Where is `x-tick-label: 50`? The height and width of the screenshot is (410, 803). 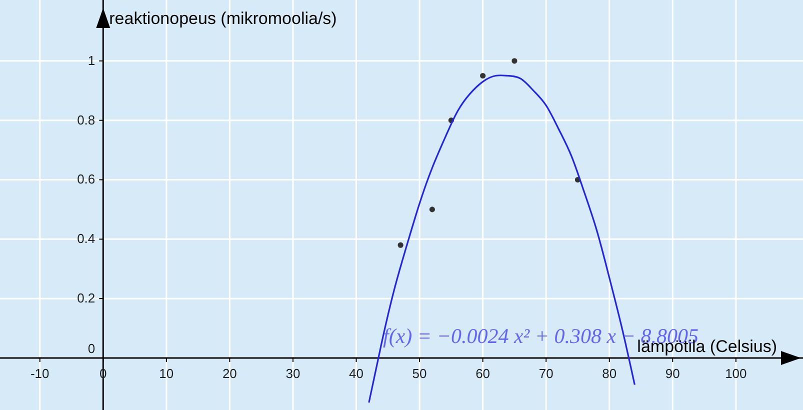
x-tick-label: 50 is located at coordinates (419, 374).